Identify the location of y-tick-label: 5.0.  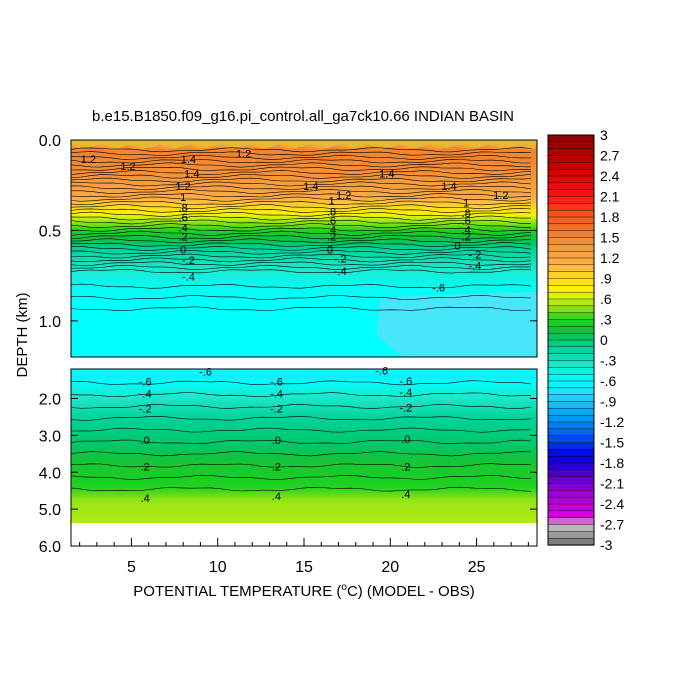
(50, 510).